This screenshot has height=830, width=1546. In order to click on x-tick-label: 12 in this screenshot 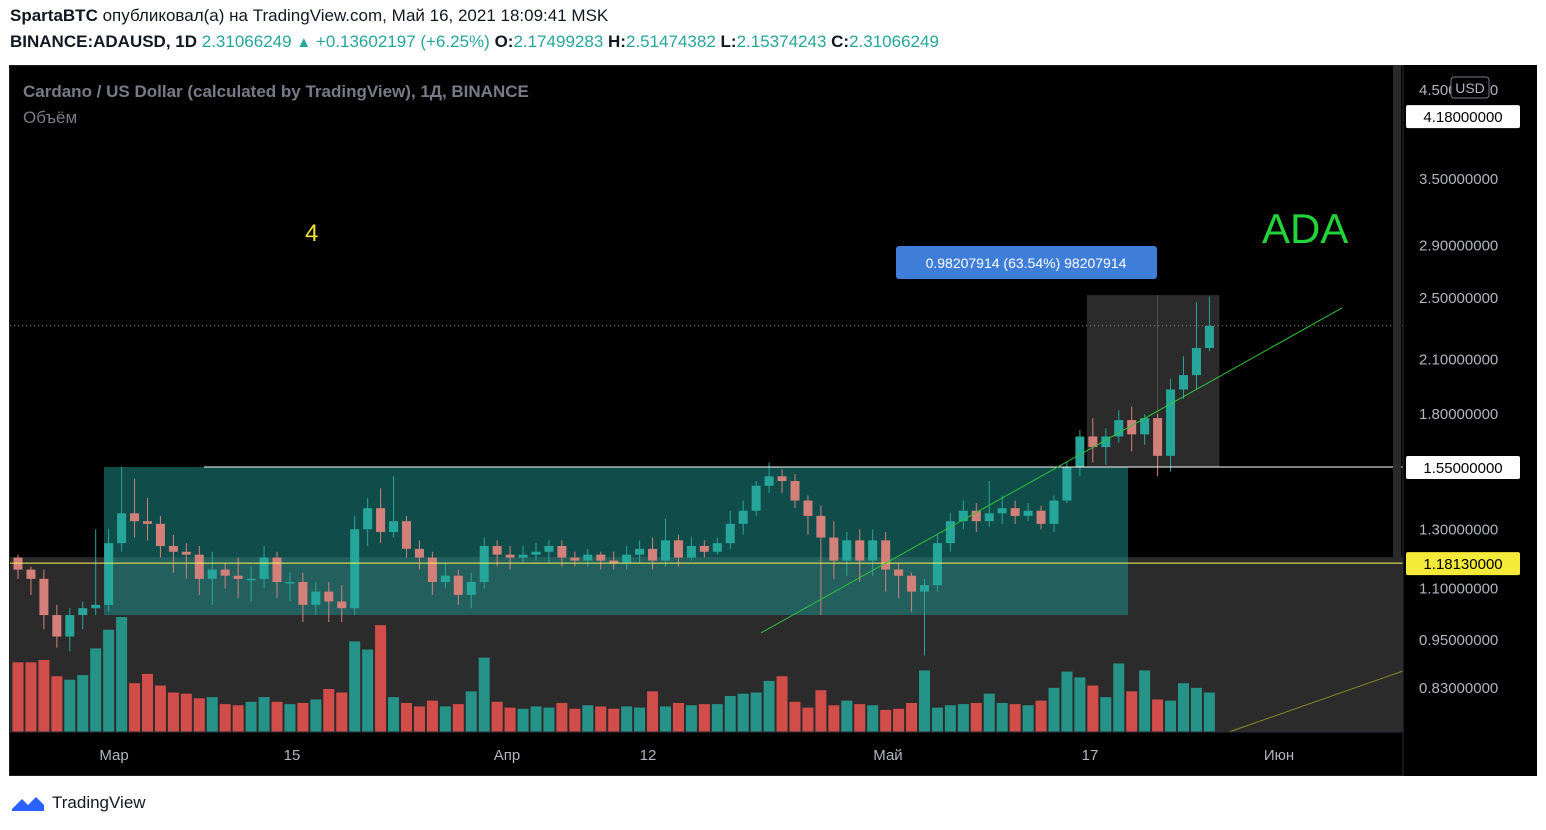, I will do `click(648, 755)`.